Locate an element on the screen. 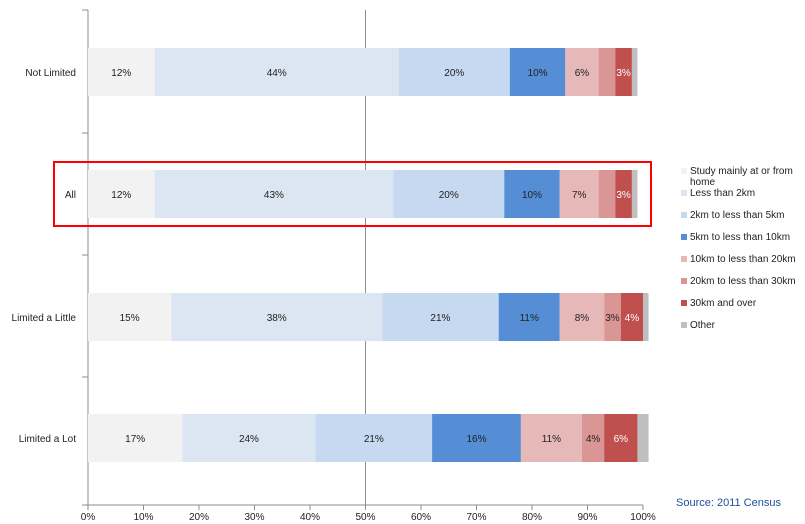 The height and width of the screenshot is (524, 805). data-label: 7% is located at coordinates (579, 195).